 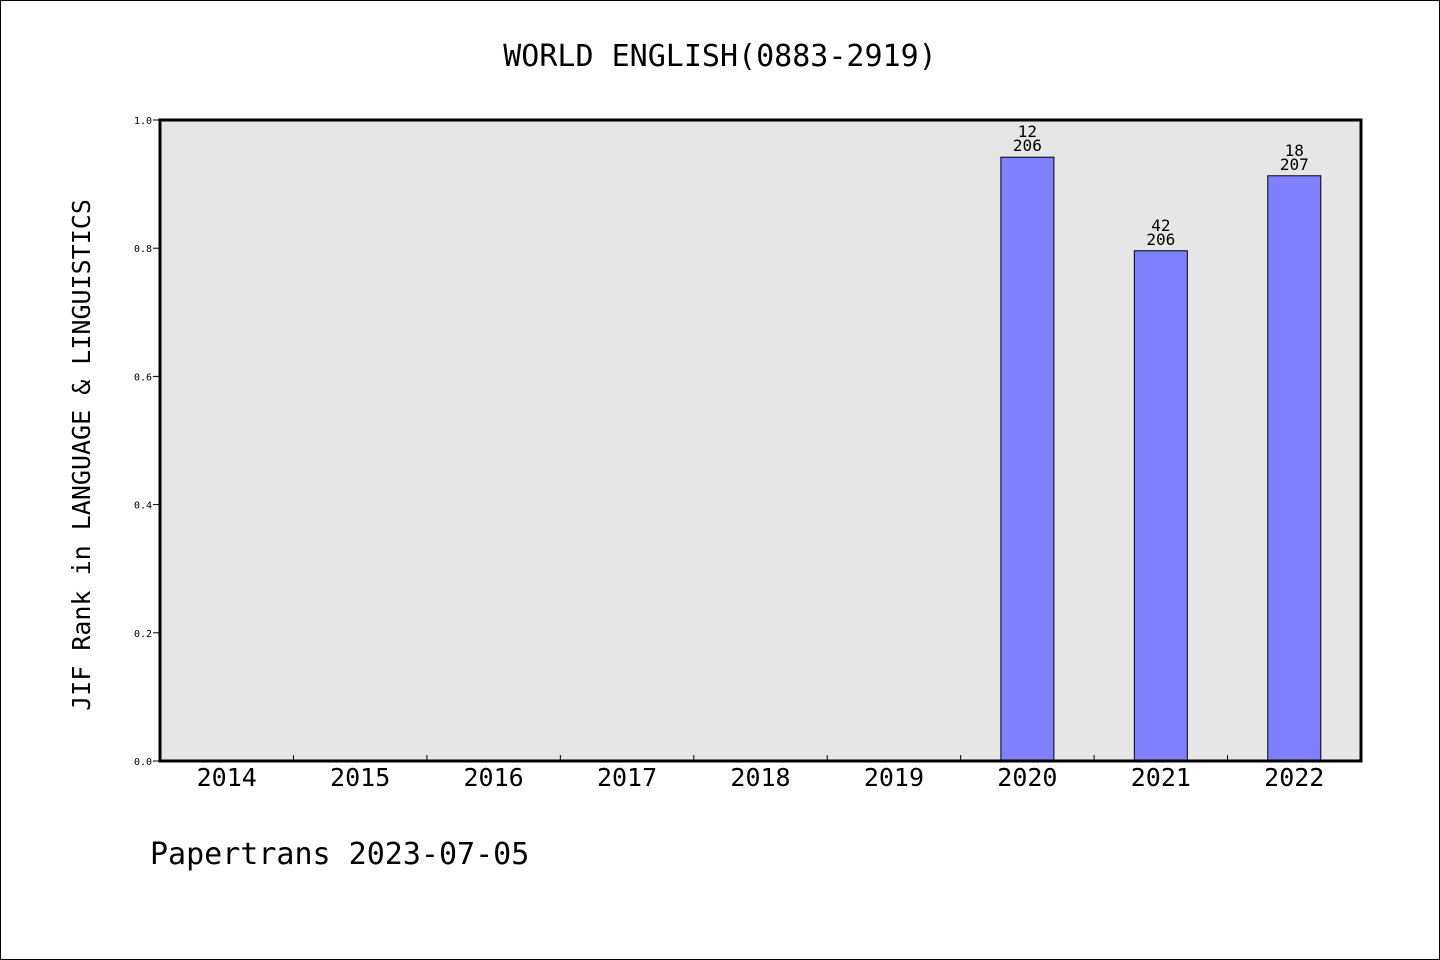 I want to click on bars-group, so click(x=1161, y=459).